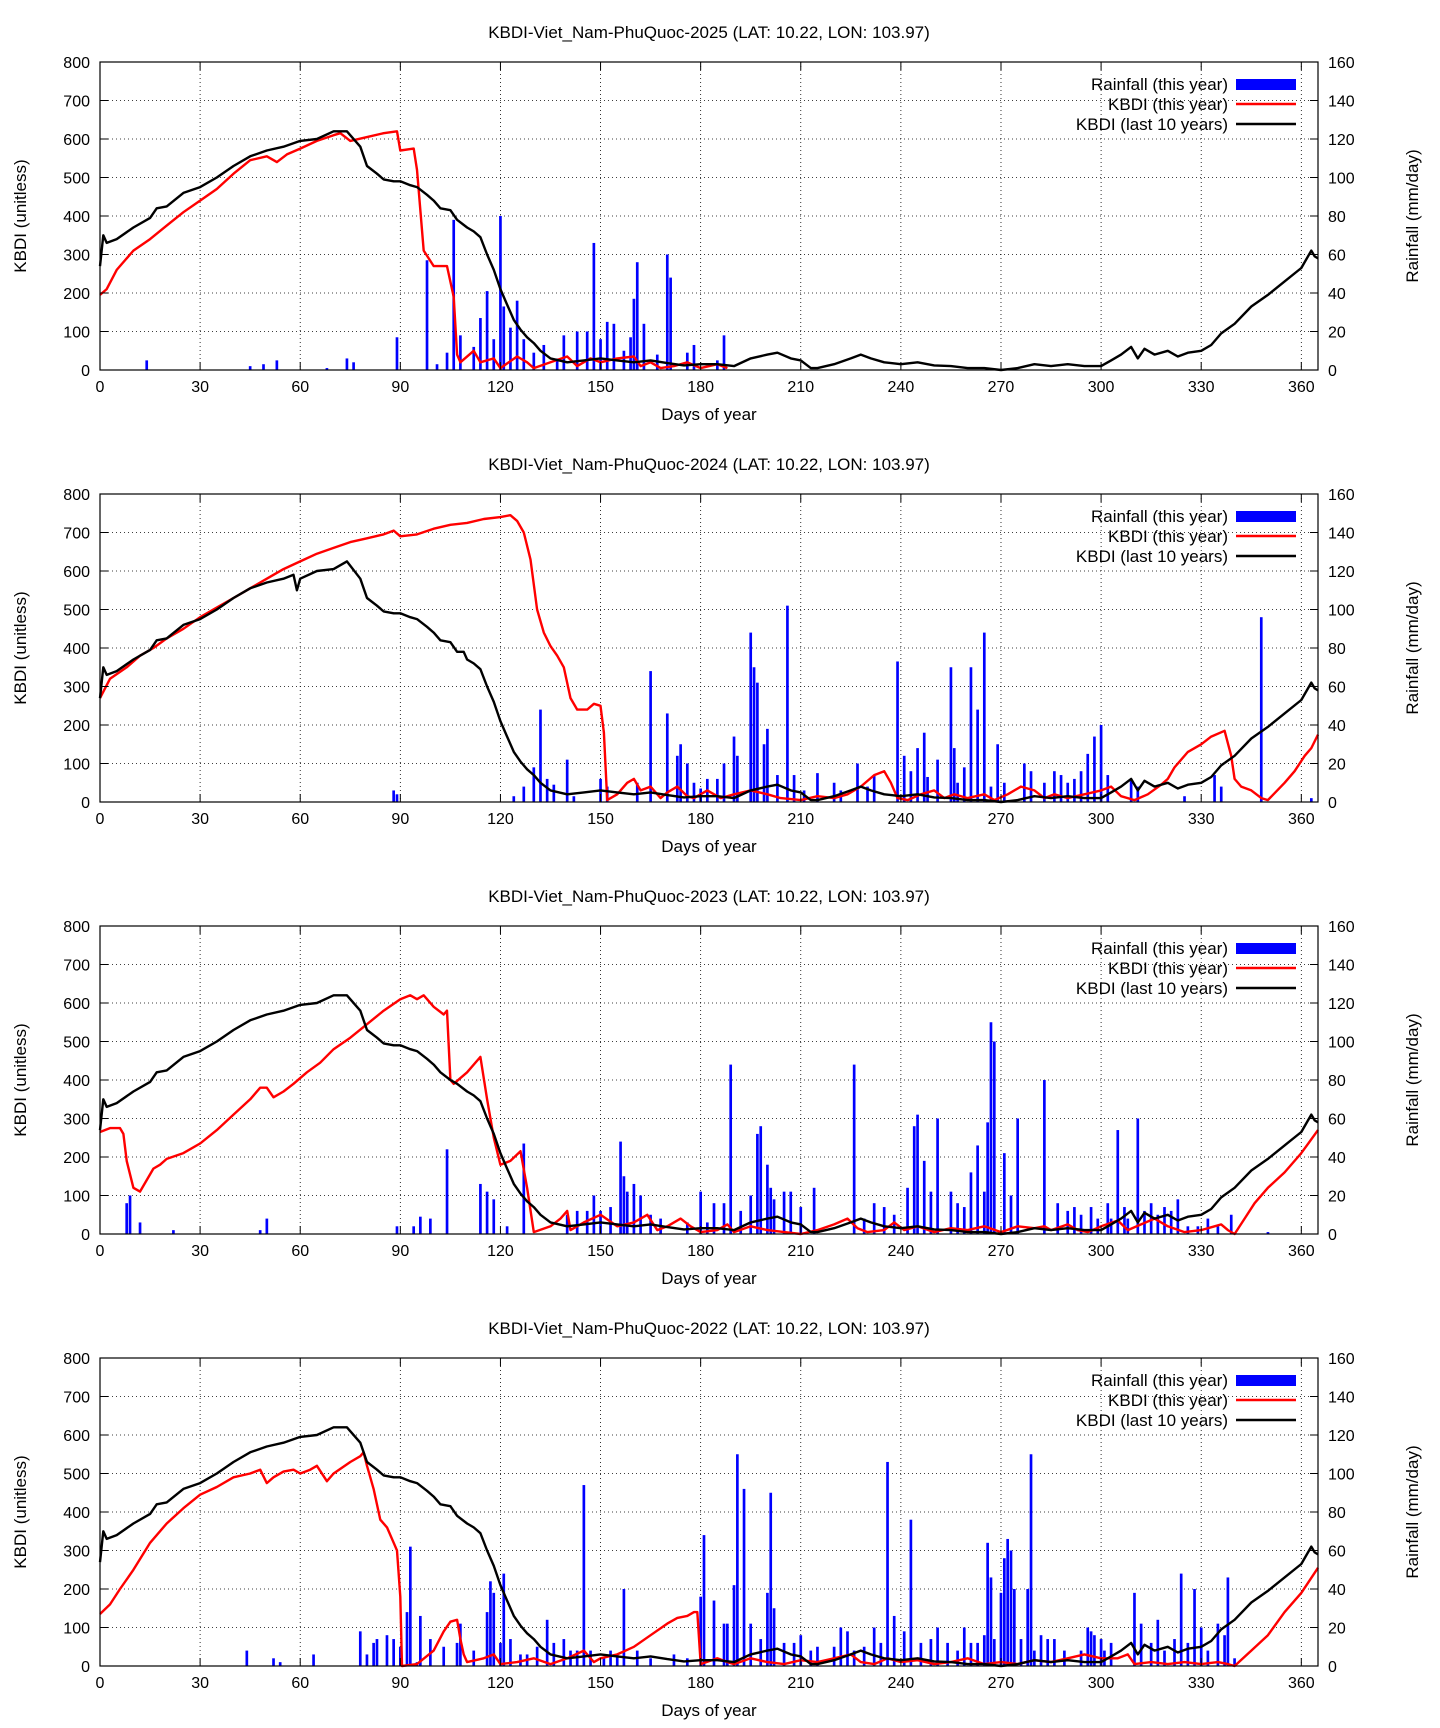 Image resolution: width=1440 pixels, height=1728 pixels. Describe the element at coordinates (500, 1251) in the screenshot. I see `x-tick-label: 120` at that location.